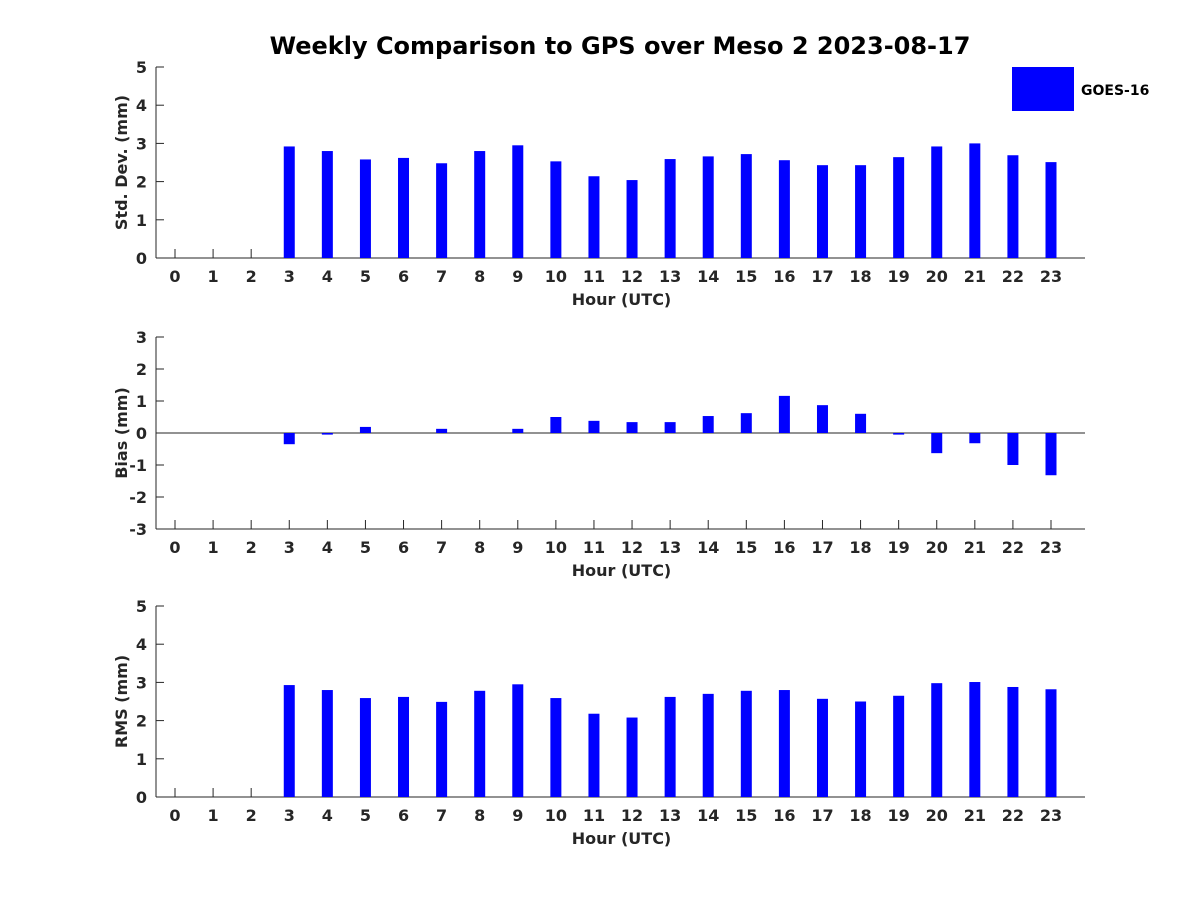 This screenshot has width=1200, height=900. Describe the element at coordinates (403, 276) in the screenshot. I see `std-dev-x-tick-label: 6` at that location.